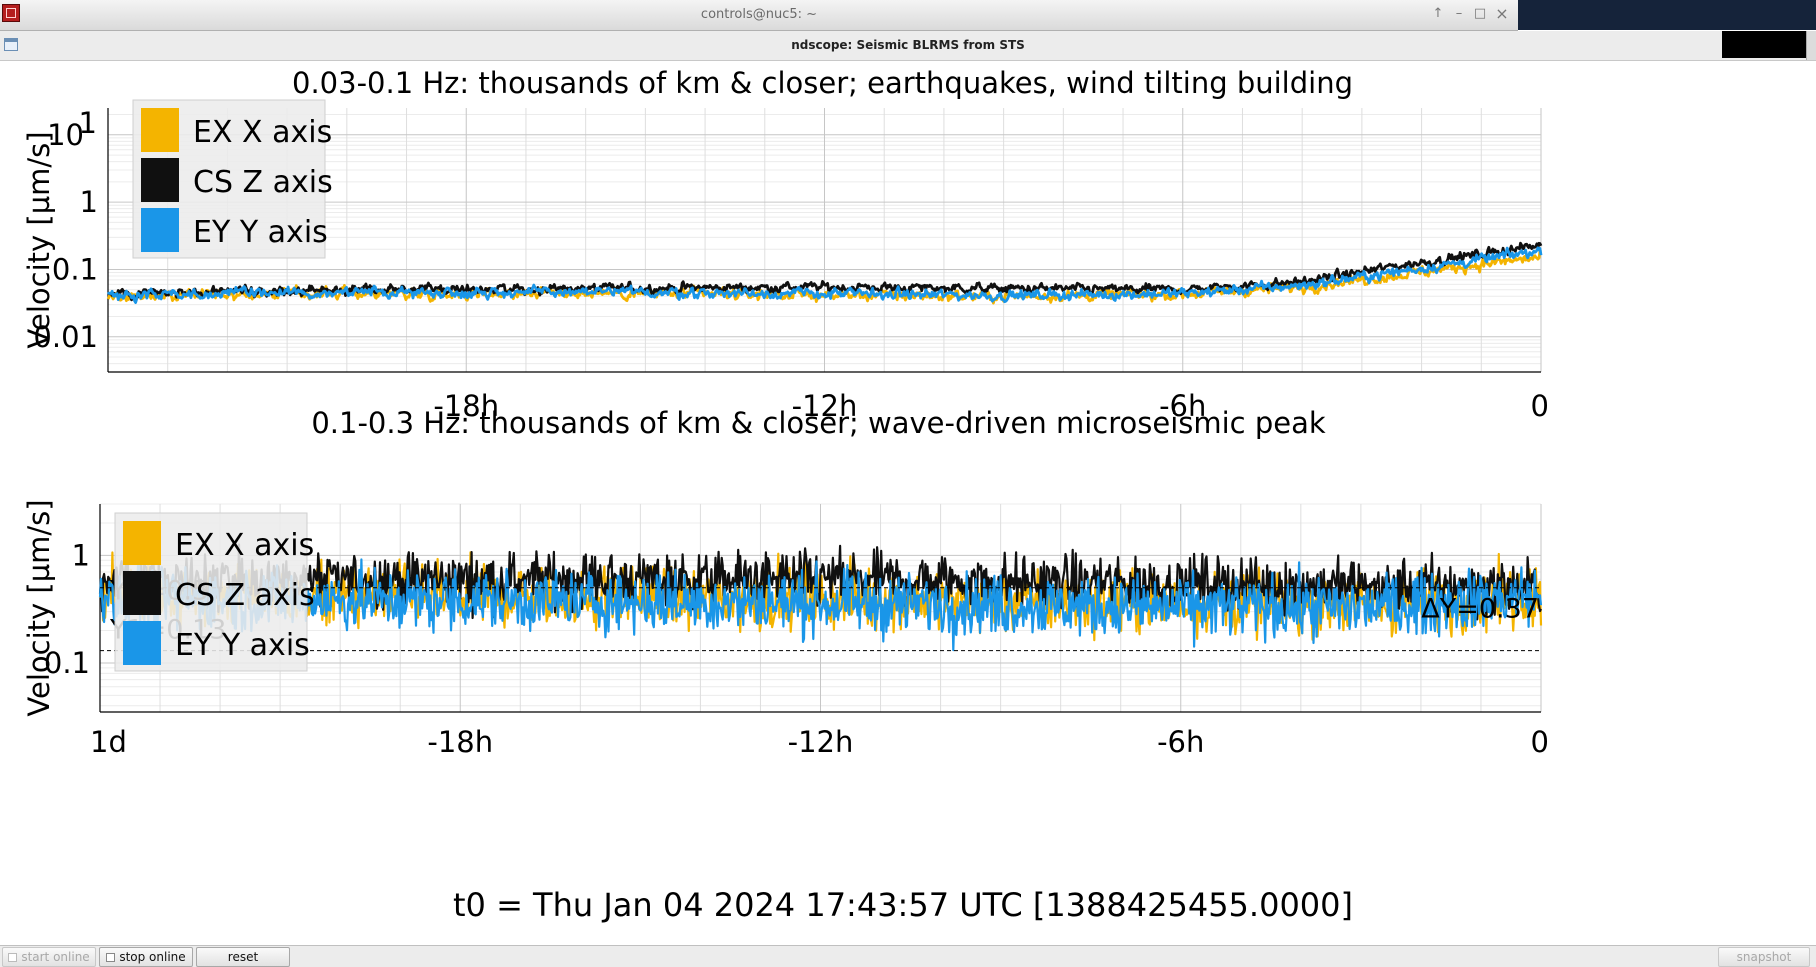 The image size is (1816, 967). I want to click on panel1-legend-entry-3: EY Y axis, so click(260, 232).